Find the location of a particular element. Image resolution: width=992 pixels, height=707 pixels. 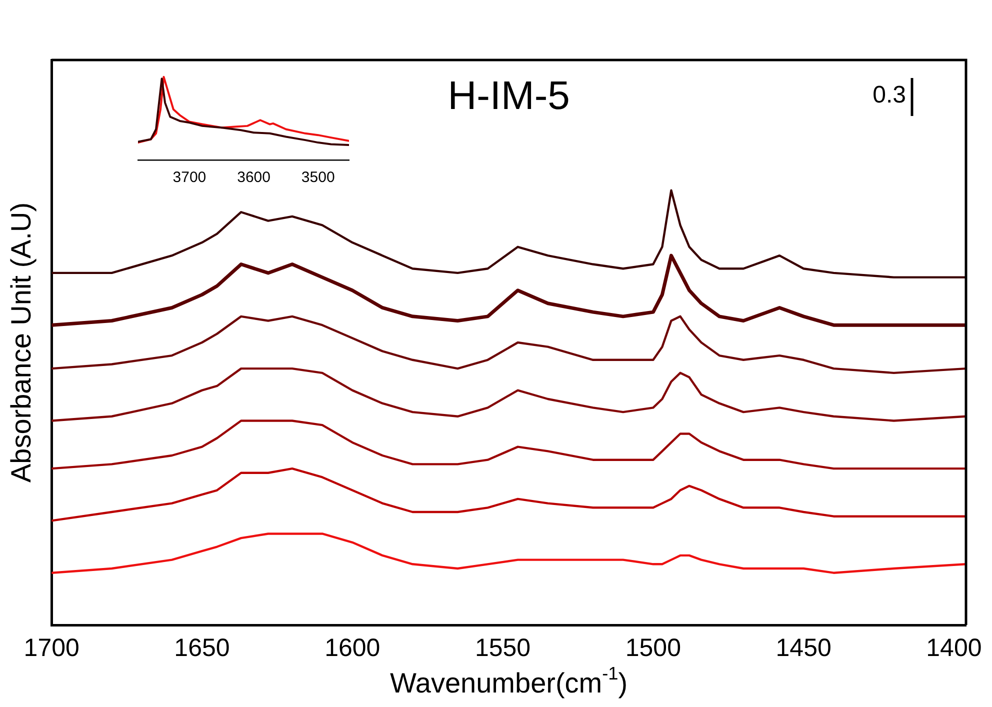

x-tick-label: 1450 is located at coordinates (804, 648).